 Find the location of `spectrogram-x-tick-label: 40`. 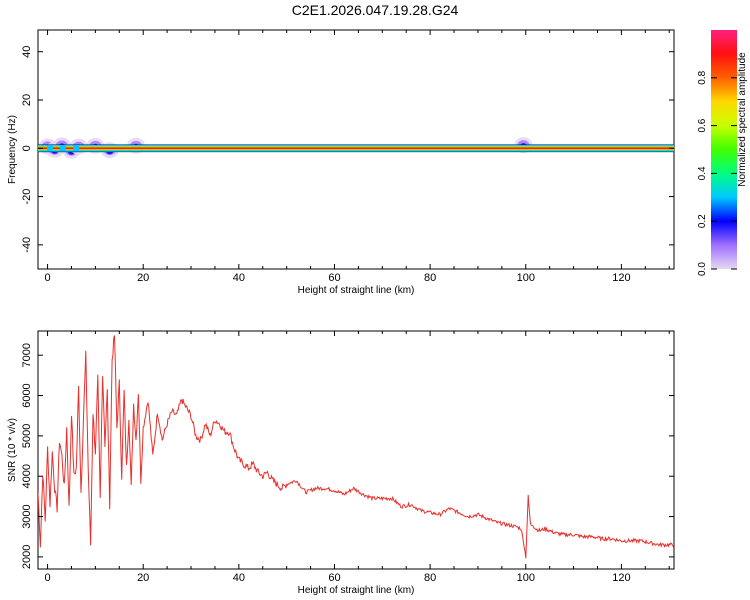

spectrogram-x-tick-label: 40 is located at coordinates (239, 278).